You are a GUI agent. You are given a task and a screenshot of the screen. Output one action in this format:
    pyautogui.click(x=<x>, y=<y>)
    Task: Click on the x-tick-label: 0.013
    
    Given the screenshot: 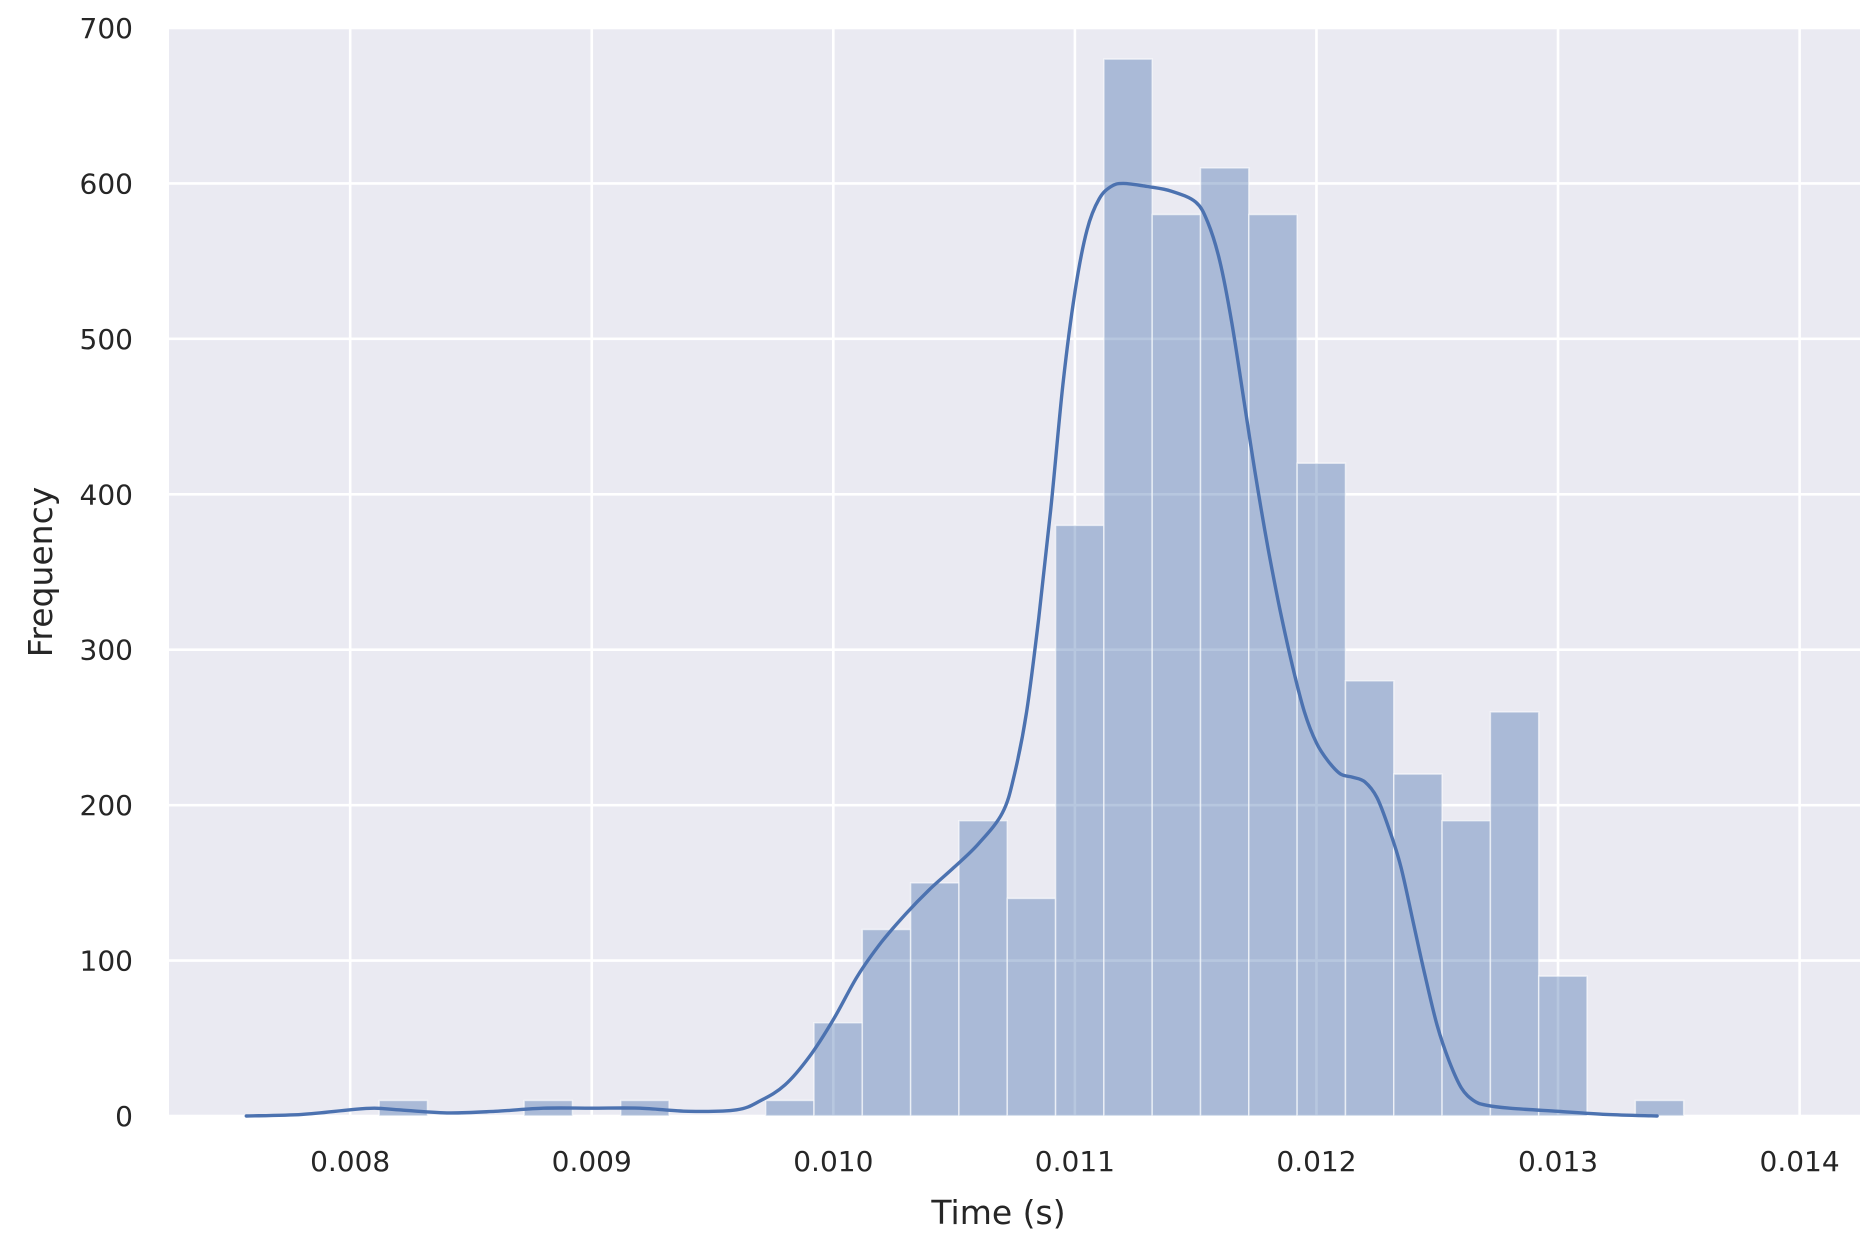 What is the action you would take?
    pyautogui.click(x=1558, y=1161)
    